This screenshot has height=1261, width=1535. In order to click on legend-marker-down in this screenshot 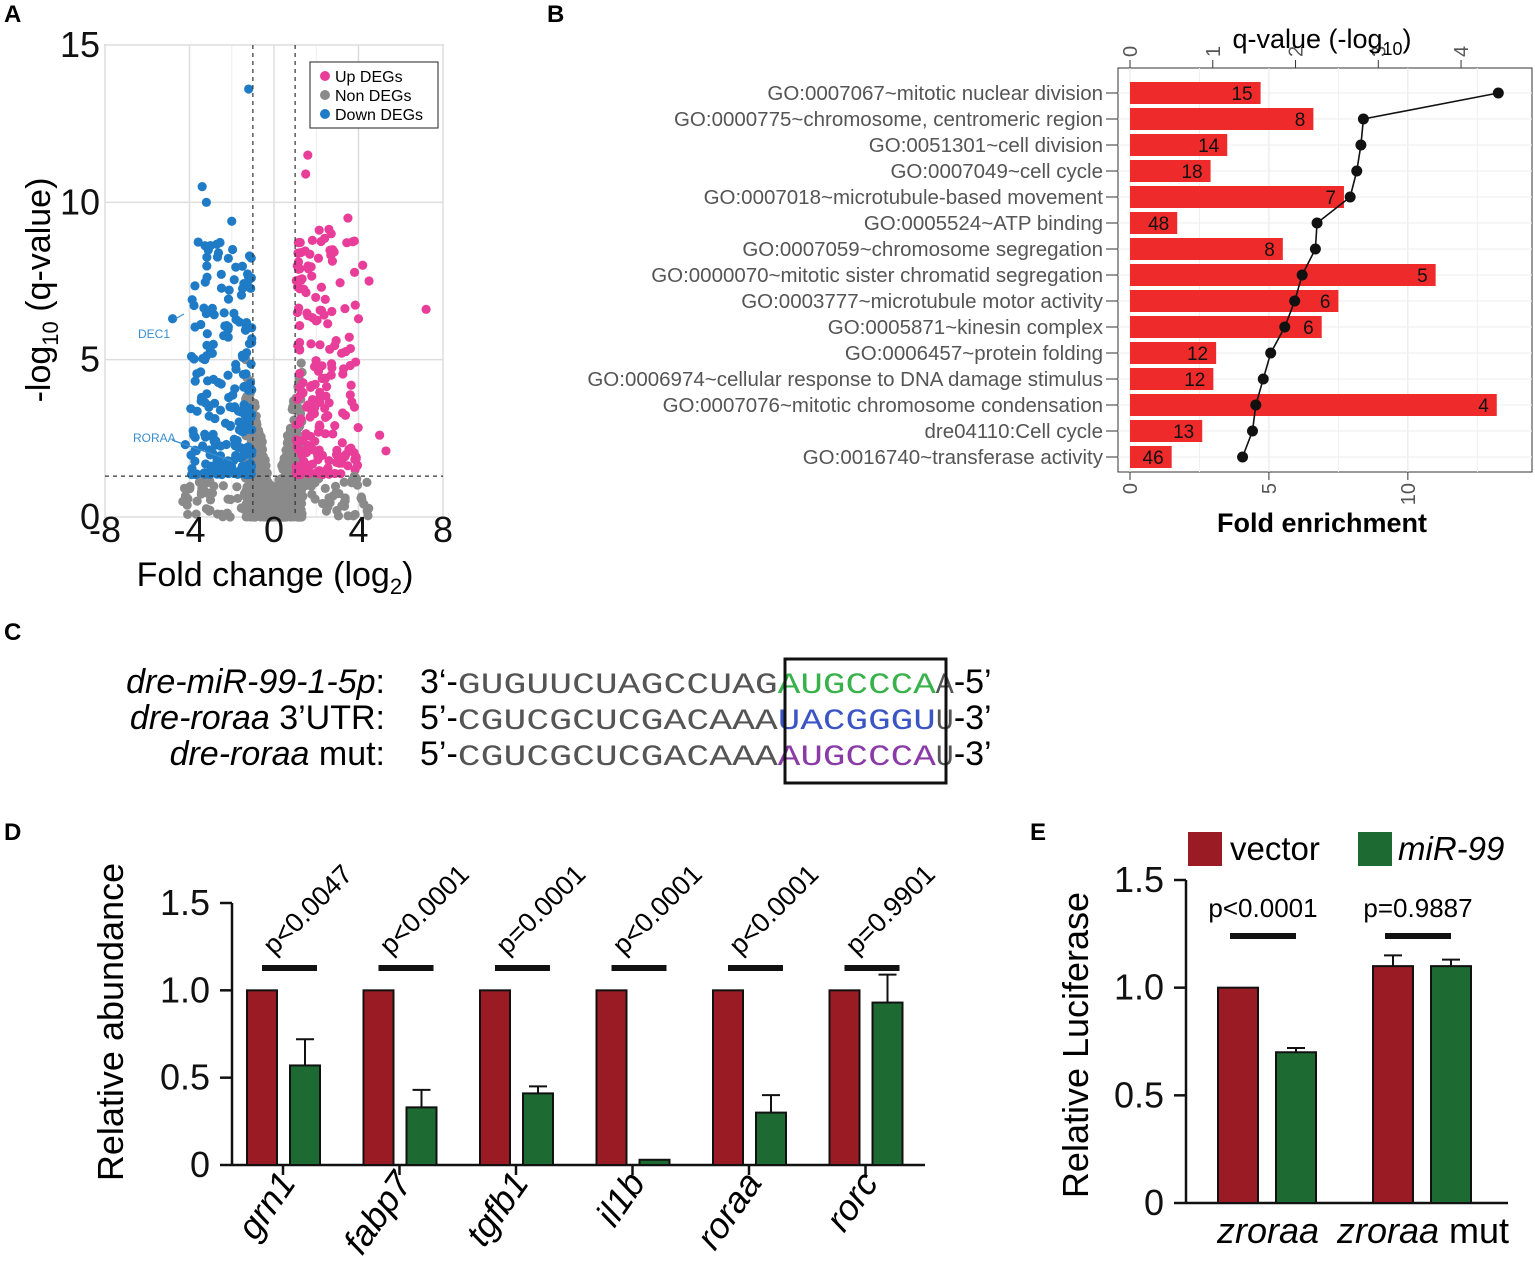, I will do `click(325, 114)`.